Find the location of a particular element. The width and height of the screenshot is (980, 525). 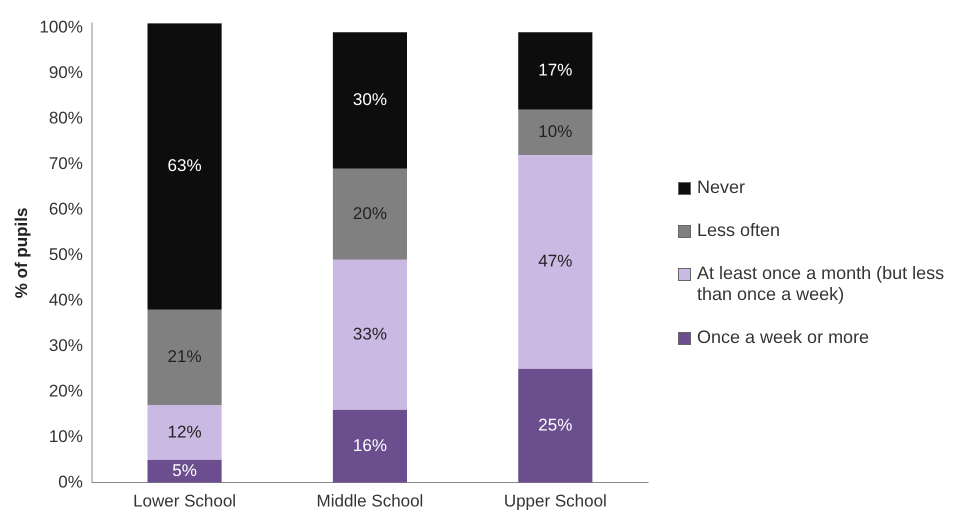

data-label: 17% is located at coordinates (555, 70).